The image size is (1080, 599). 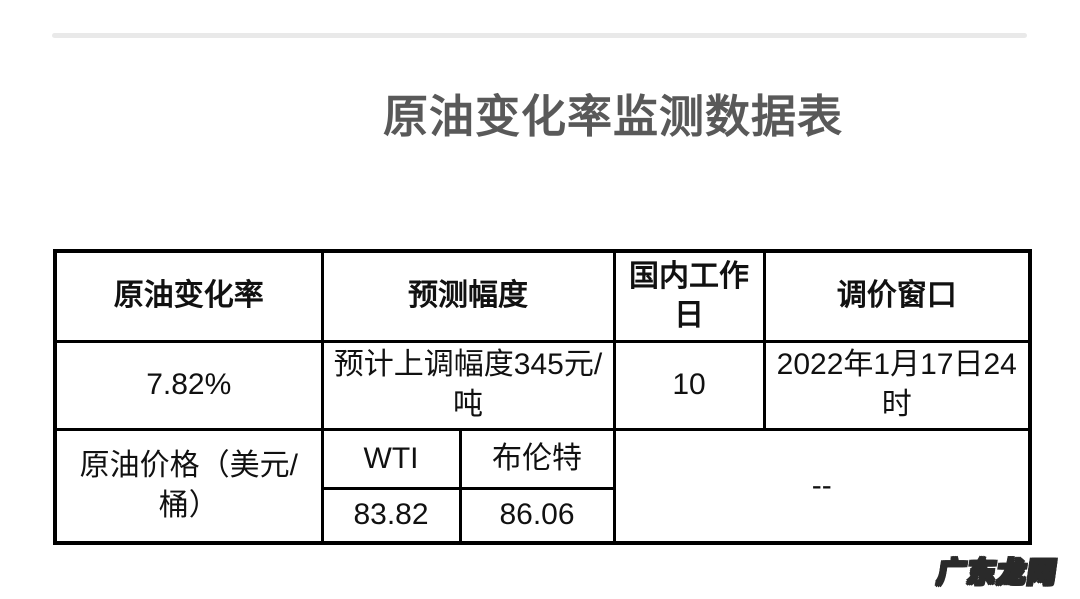 I want to click on cell-wti-label: WTI, so click(x=391, y=458).